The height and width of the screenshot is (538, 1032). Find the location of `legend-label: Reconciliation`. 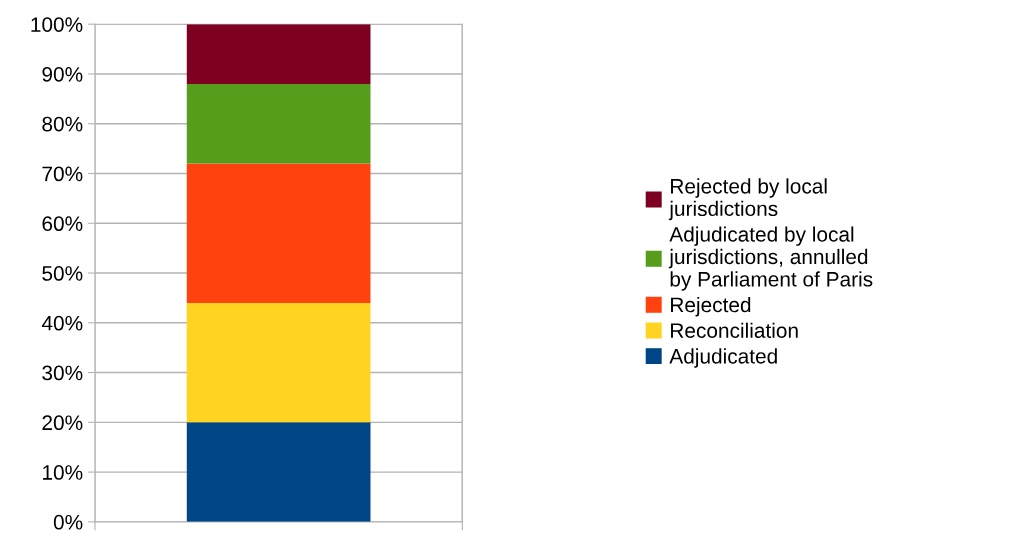

legend-label: Reconciliation is located at coordinates (734, 330).